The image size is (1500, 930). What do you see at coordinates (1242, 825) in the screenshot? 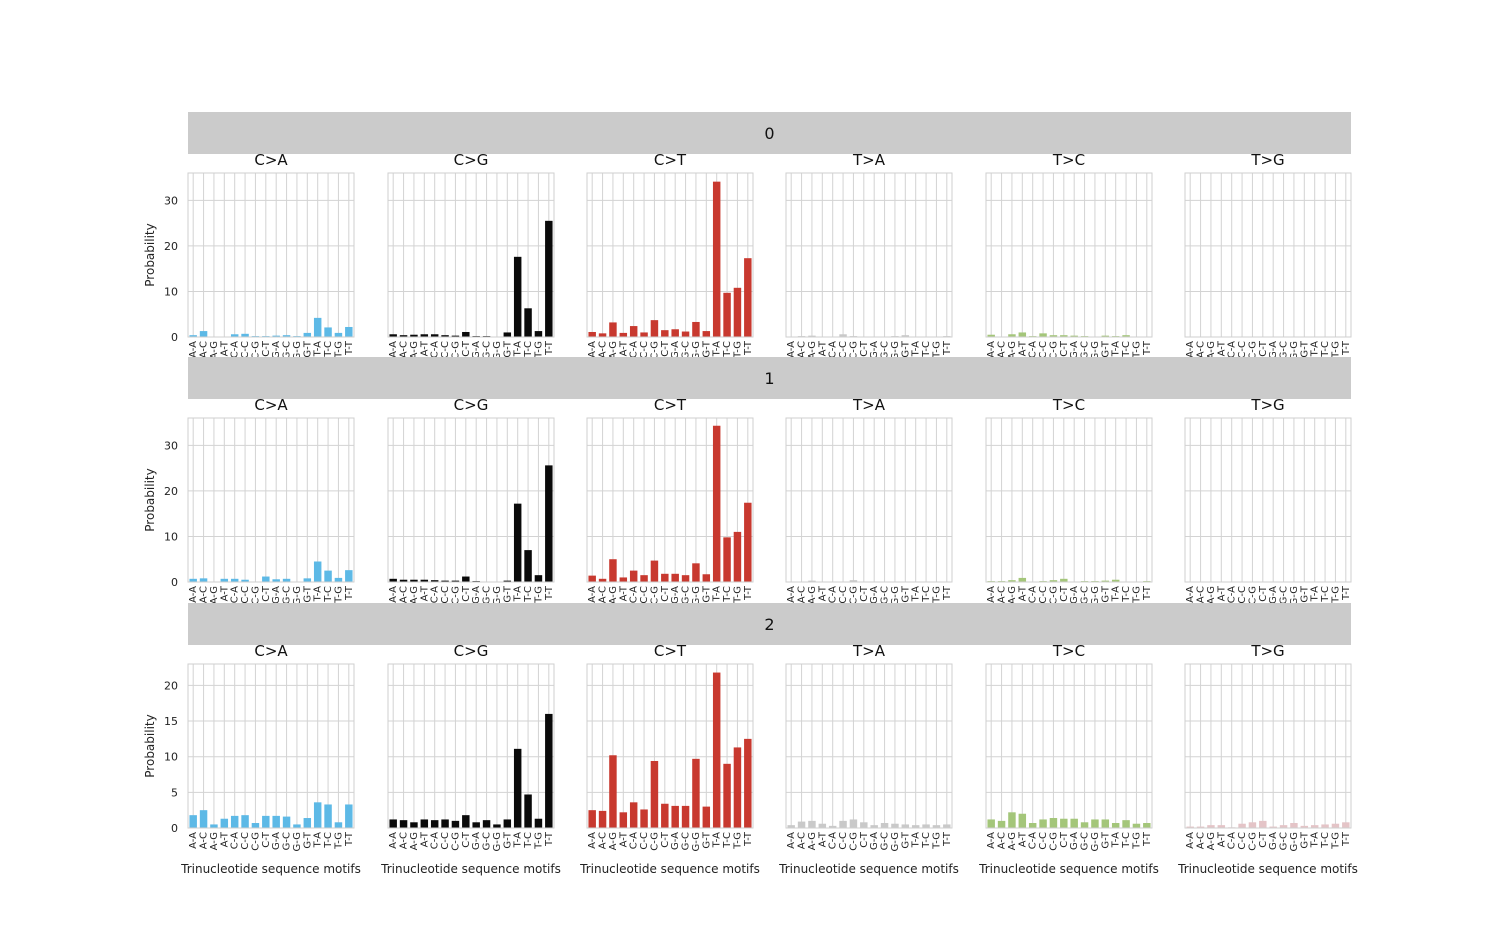
I see `bar-T>G-C-C` at bounding box center [1242, 825].